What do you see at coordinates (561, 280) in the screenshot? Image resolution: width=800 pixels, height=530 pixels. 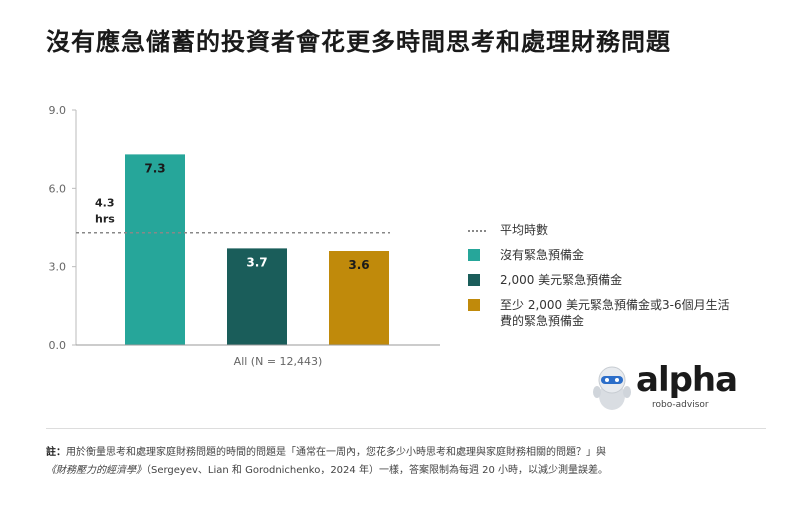 I see `legend-label: 2,000 美元緊急預備金` at bounding box center [561, 280].